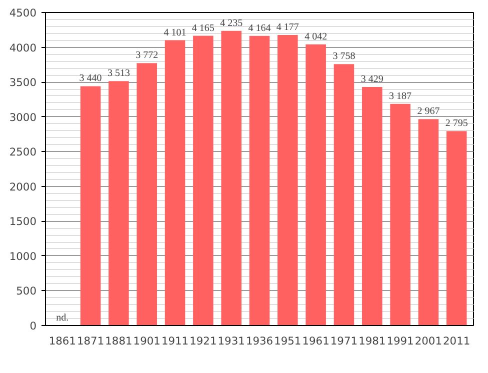 This screenshot has width=488, height=373. I want to click on y-tick-label: 3500, so click(23, 83).